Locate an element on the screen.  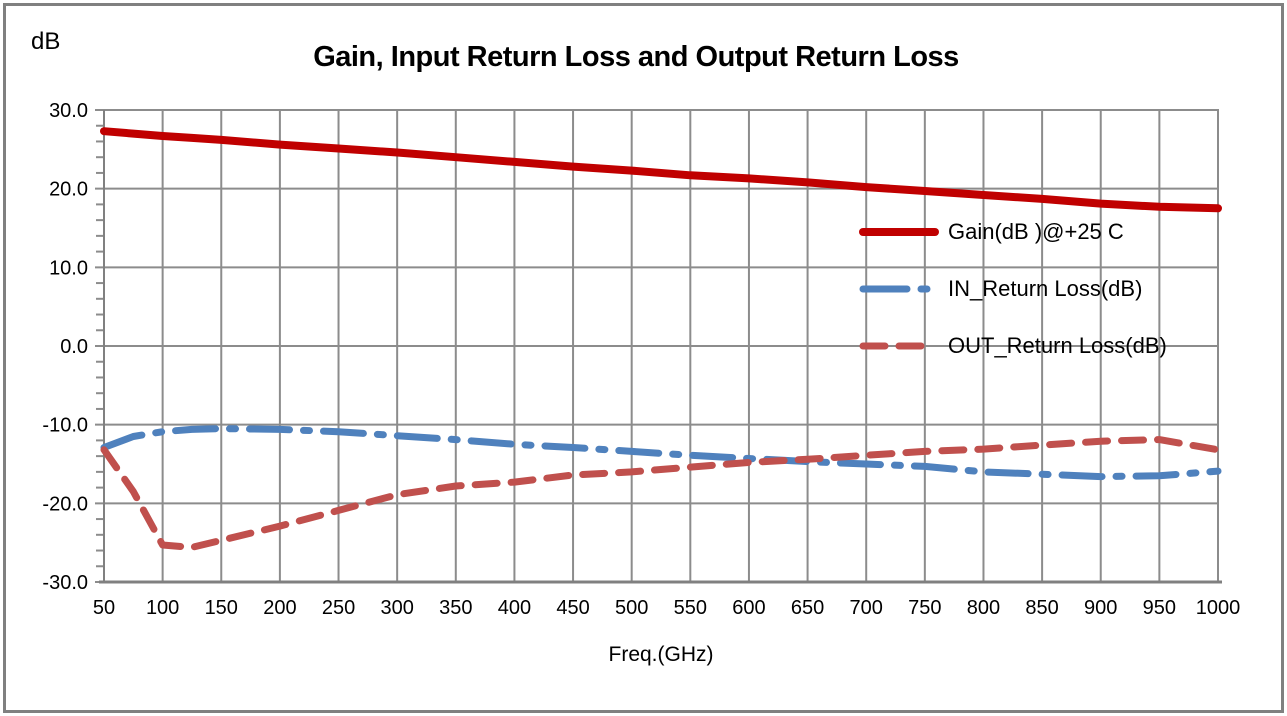
svg-text: 900 is located at coordinates (1100, 608).